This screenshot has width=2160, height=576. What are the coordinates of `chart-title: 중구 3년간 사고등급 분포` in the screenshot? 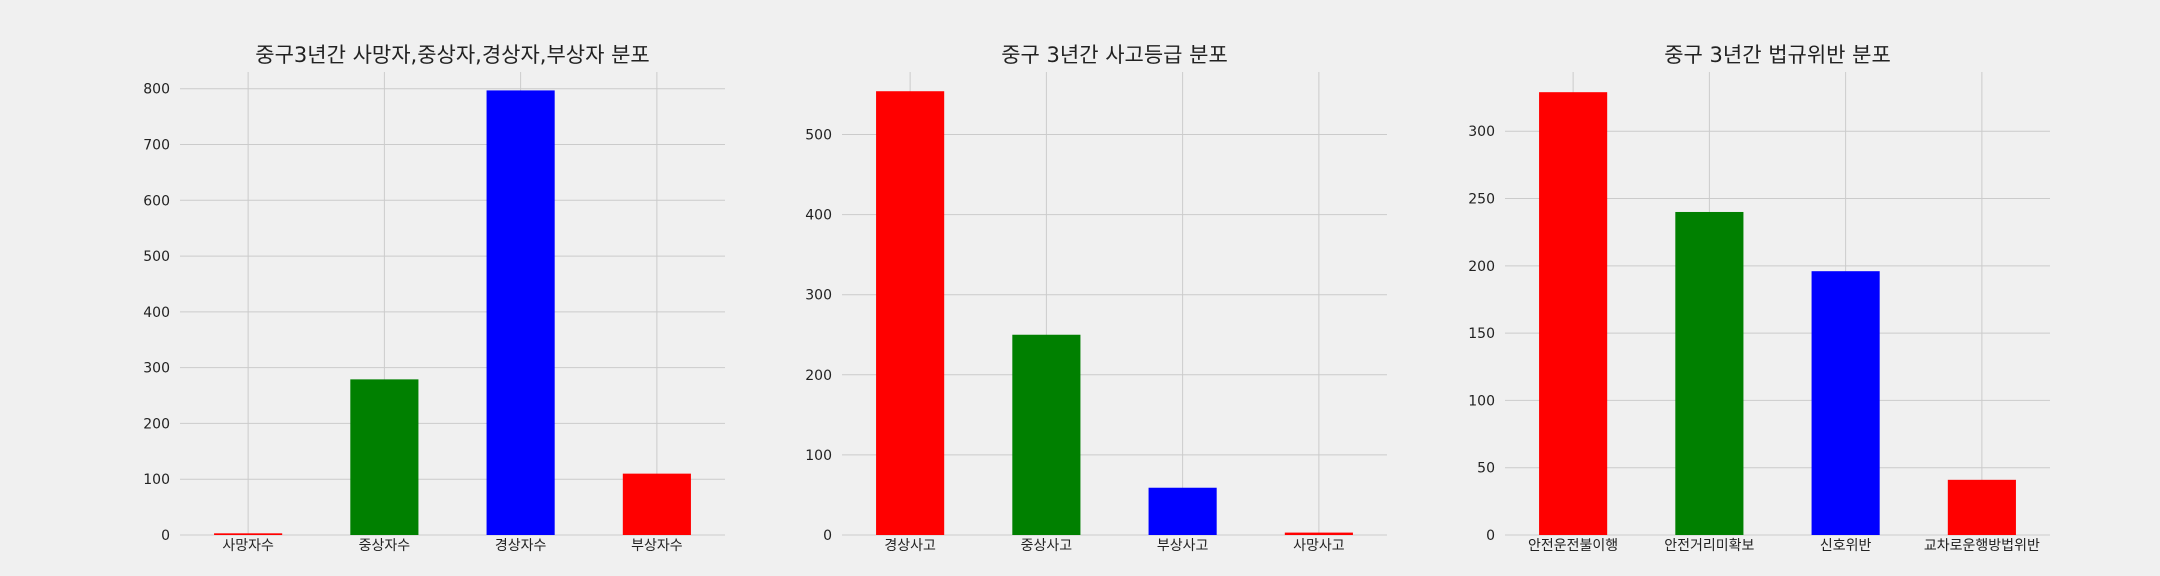 It's located at (1114, 55).